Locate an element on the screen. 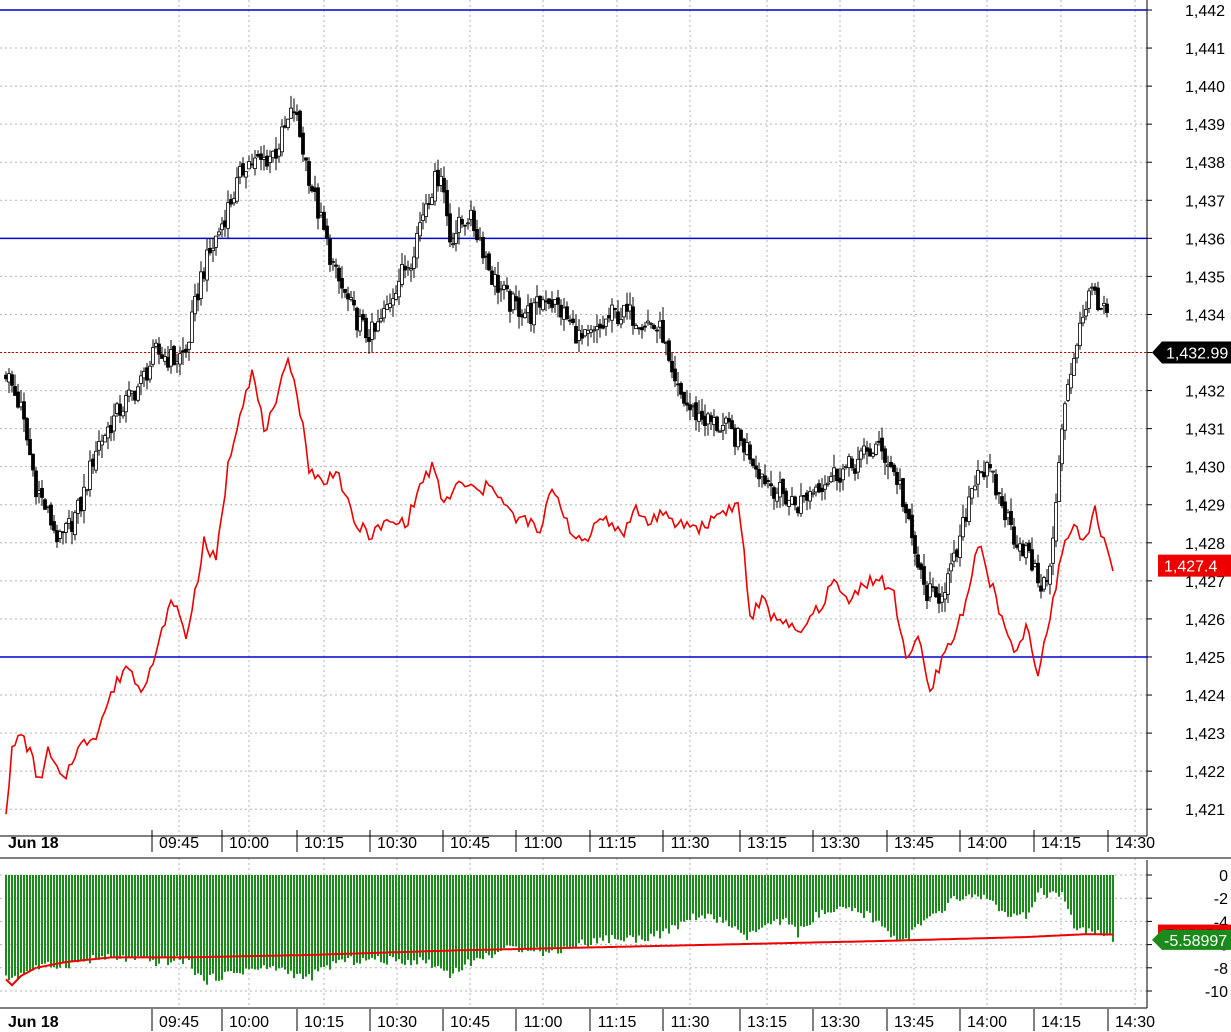 This screenshot has width=1231, height=1032. y-tick-label: 1,435 is located at coordinates (1205, 277).